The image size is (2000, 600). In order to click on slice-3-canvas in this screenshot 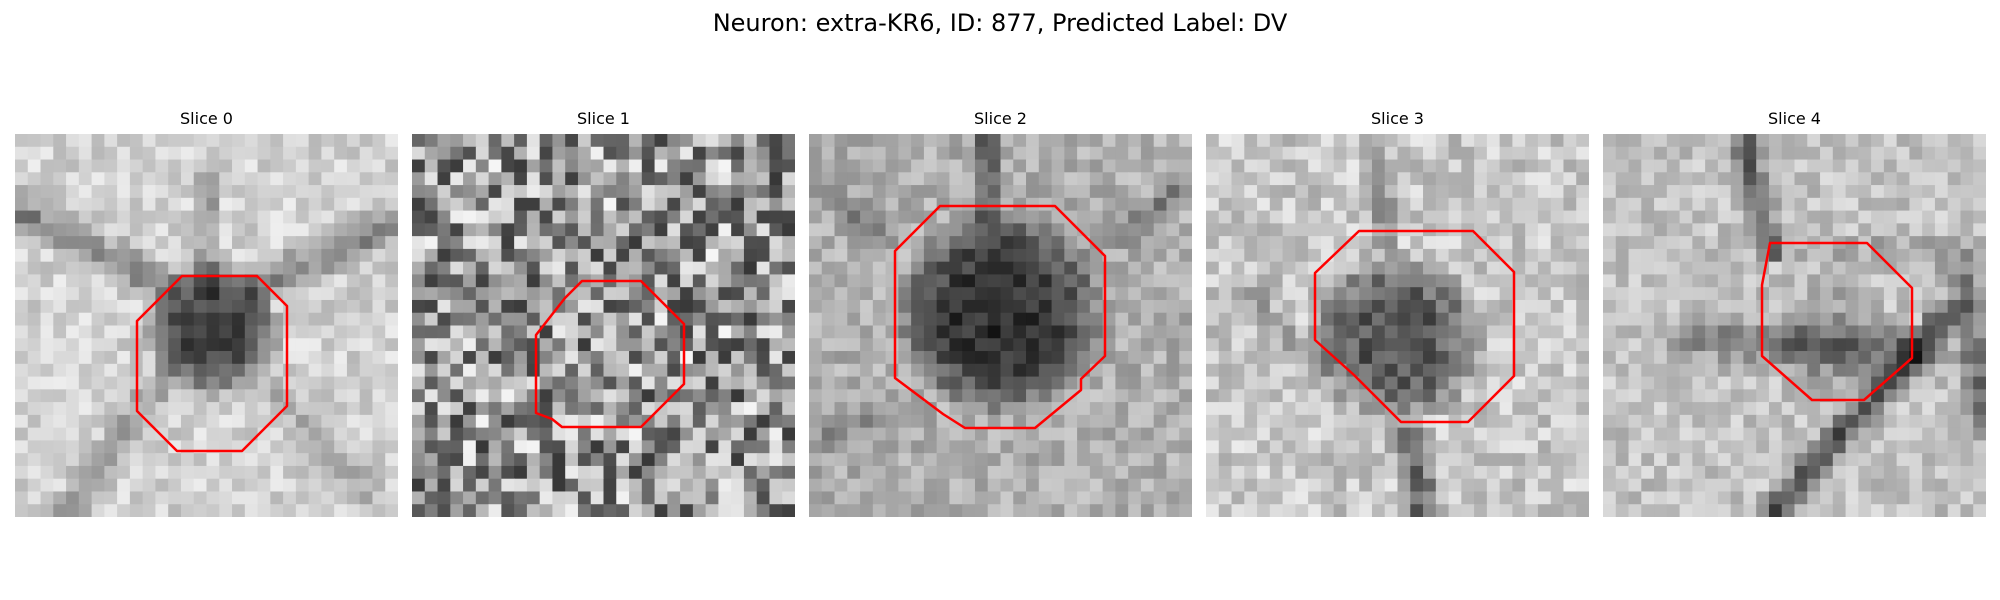, I will do `click(1397, 325)`.